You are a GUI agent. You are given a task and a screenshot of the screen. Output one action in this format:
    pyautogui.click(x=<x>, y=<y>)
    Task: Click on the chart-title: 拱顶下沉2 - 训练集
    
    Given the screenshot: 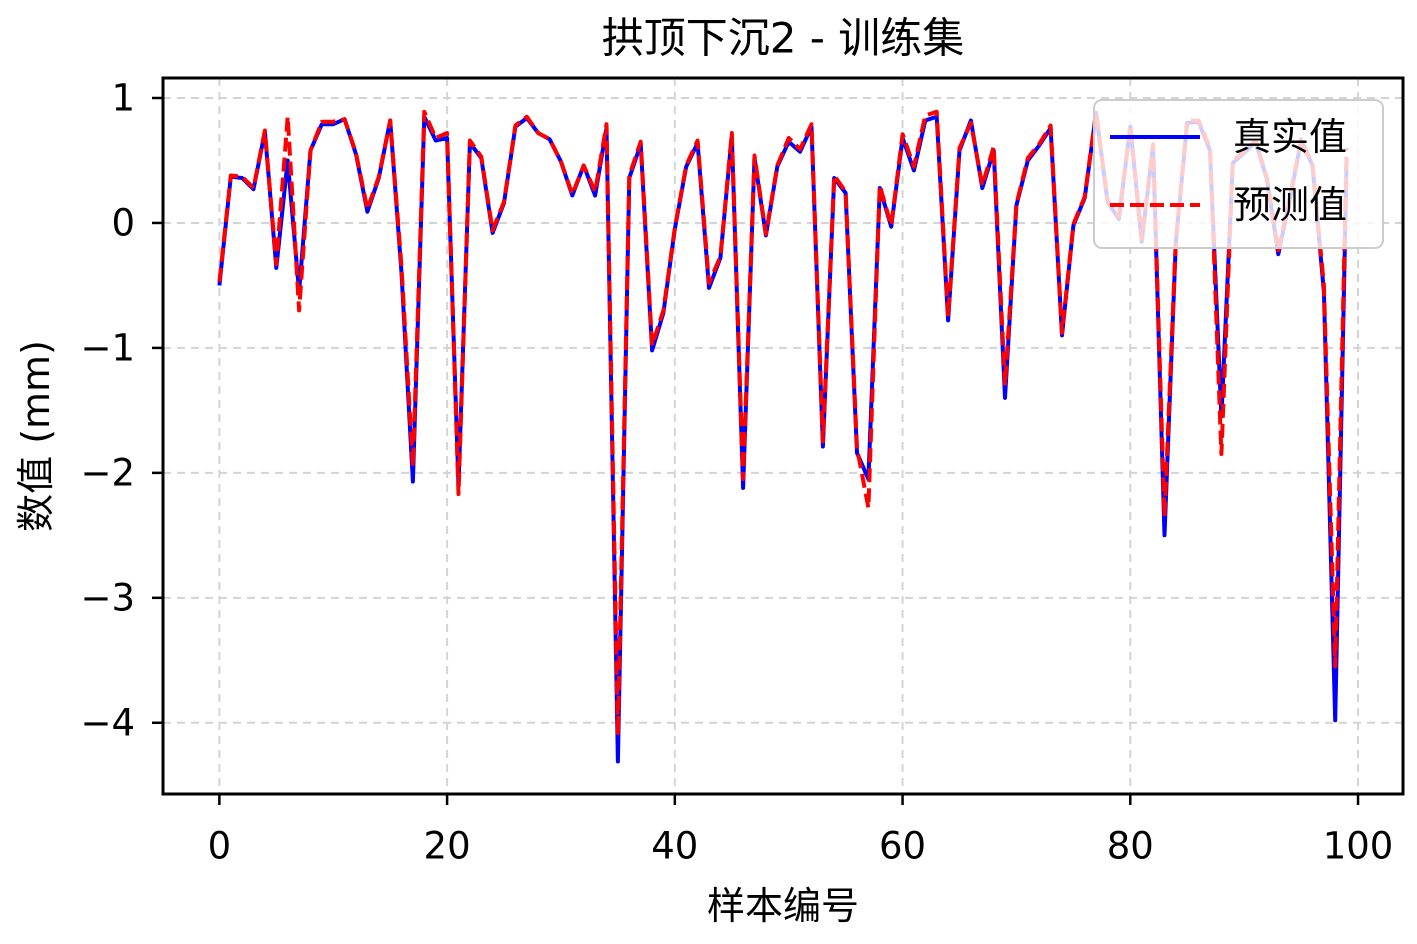 What is the action you would take?
    pyautogui.click(x=783, y=38)
    